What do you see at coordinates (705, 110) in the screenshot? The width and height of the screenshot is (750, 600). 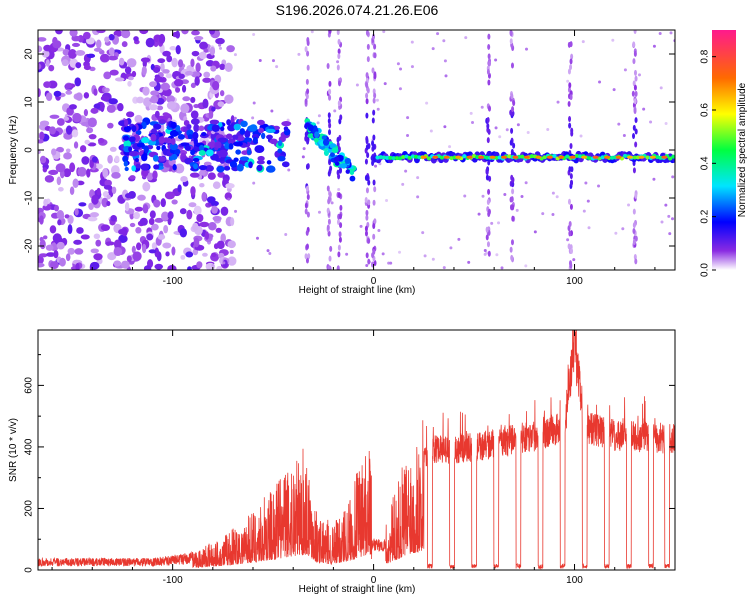 I see `colorbar-tick-label: 0.6` at bounding box center [705, 110].